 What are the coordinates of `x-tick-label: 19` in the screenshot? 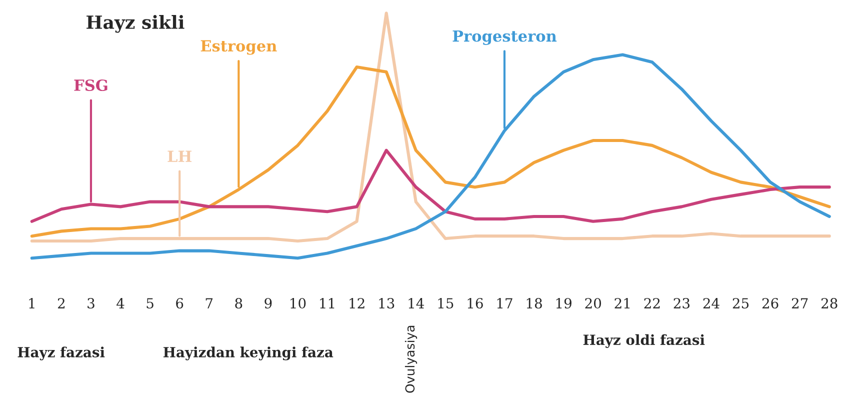 It's located at (564, 303).